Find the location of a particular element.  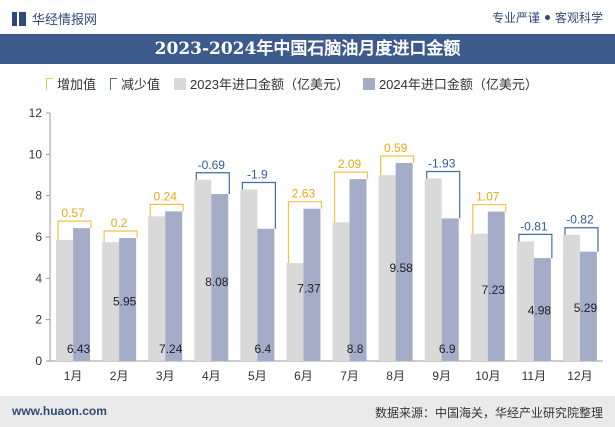

legend-swatch-2024 is located at coordinates (368, 83).